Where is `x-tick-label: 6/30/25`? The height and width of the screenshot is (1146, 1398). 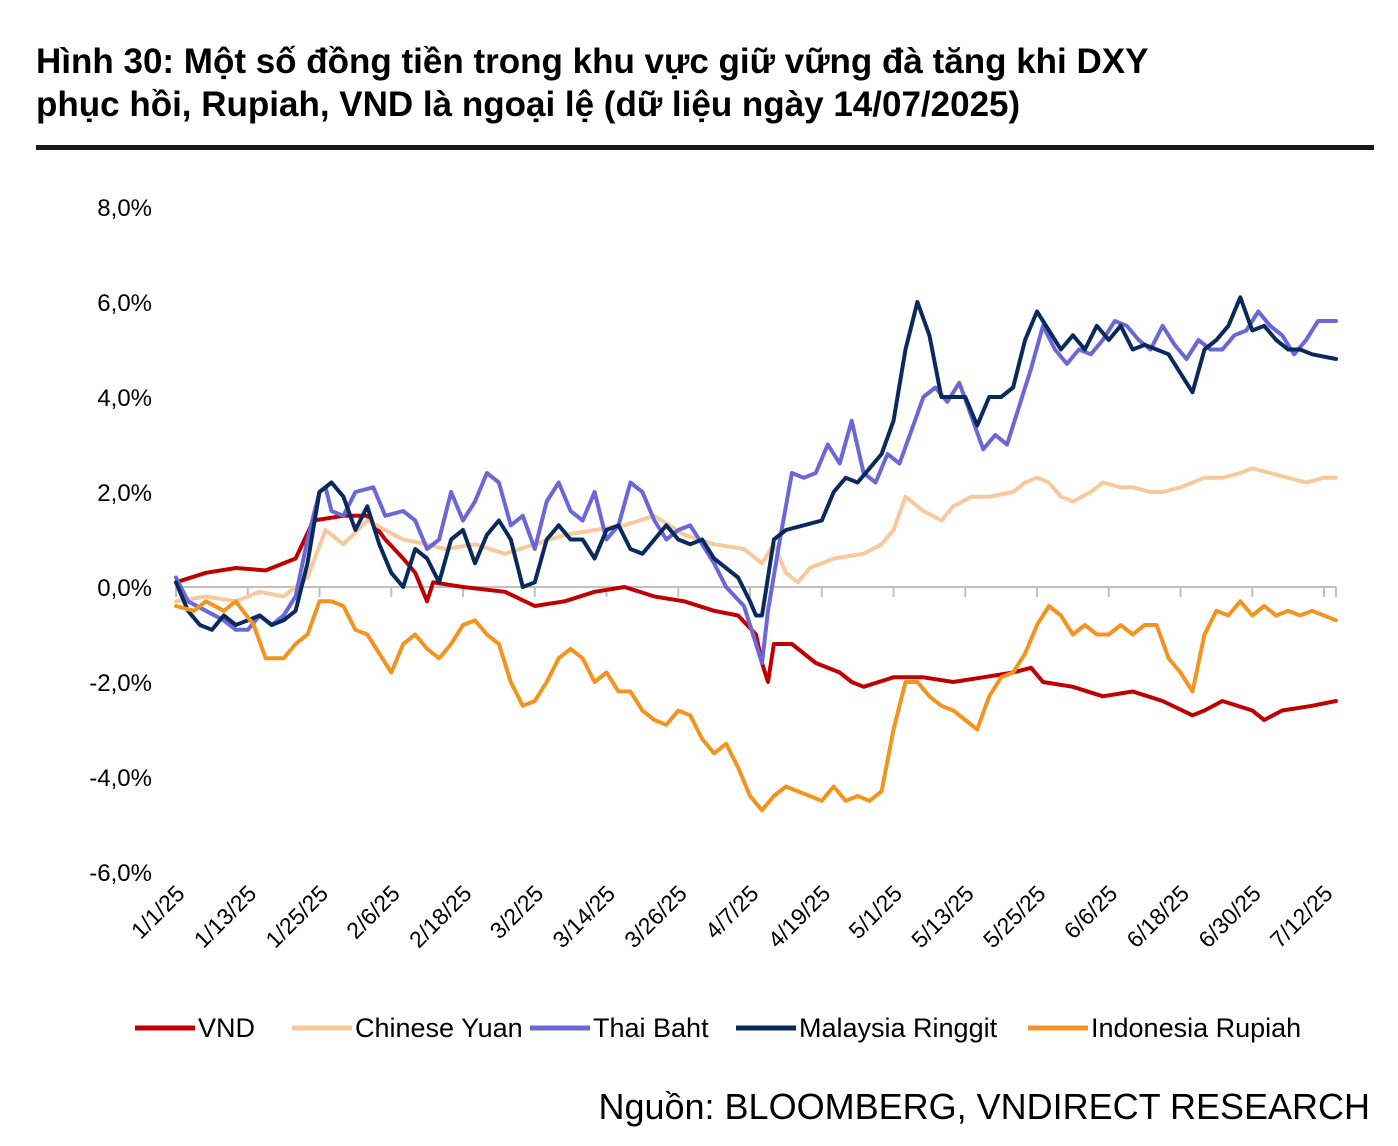
x-tick-label: 6/30/25 is located at coordinates (1229, 916).